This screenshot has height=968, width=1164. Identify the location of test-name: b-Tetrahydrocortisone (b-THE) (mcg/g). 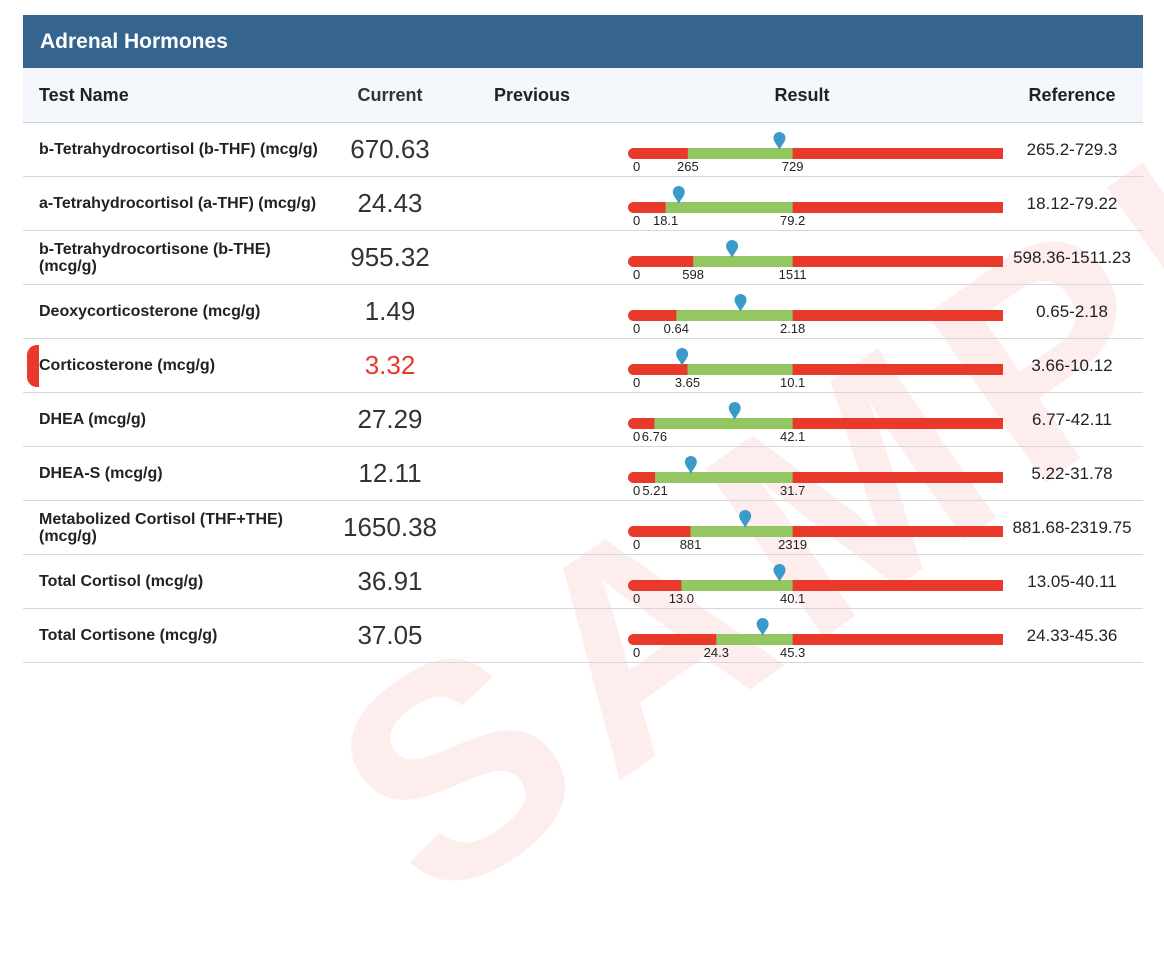
(155, 257).